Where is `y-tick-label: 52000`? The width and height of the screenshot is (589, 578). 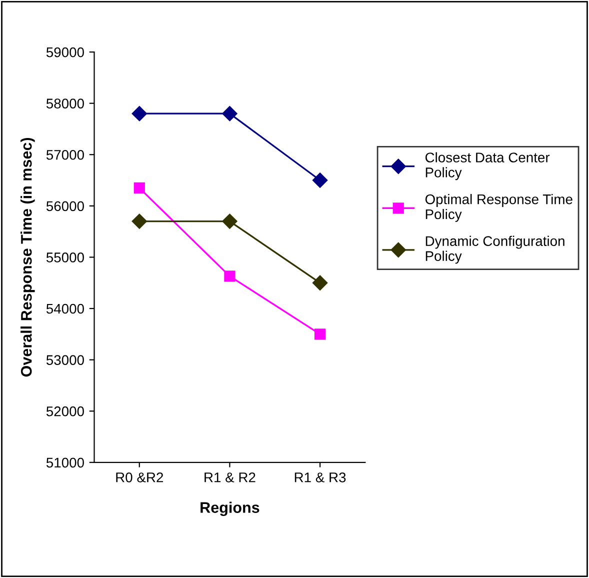 y-tick-label: 52000 is located at coordinates (65, 411).